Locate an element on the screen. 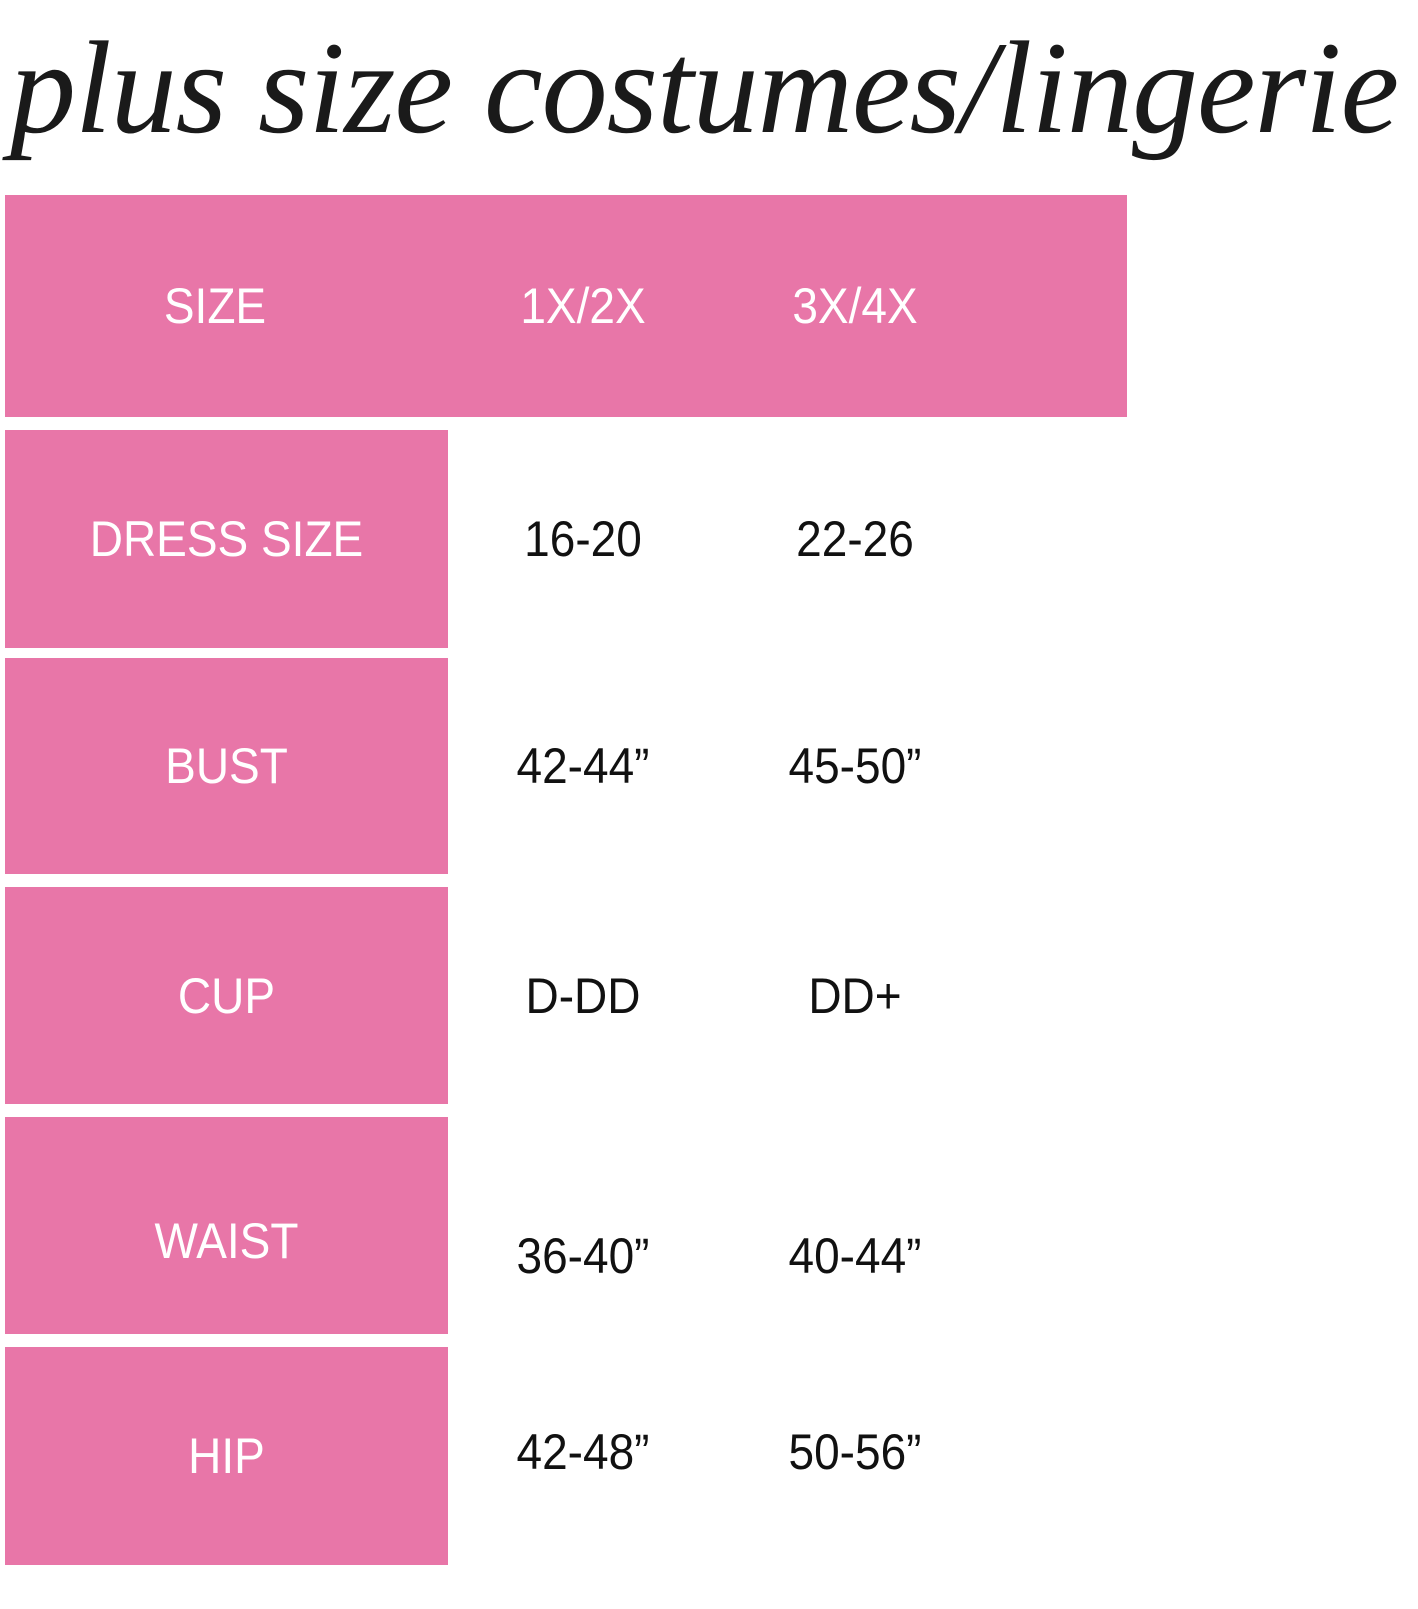  row-label-cell: HIP is located at coordinates (226, 1456).